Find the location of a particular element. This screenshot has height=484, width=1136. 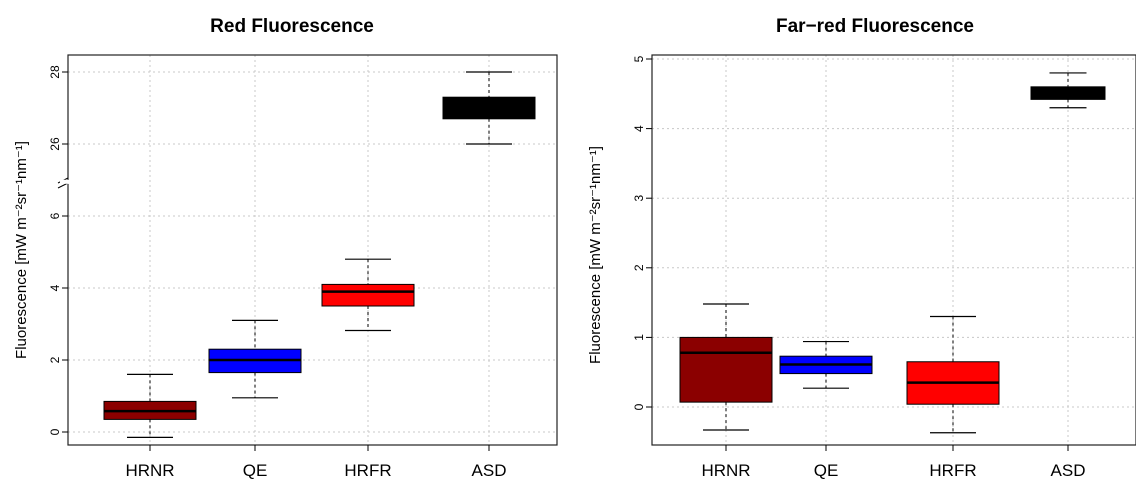

y-tick-label: 26 is located at coordinates (55, 144).